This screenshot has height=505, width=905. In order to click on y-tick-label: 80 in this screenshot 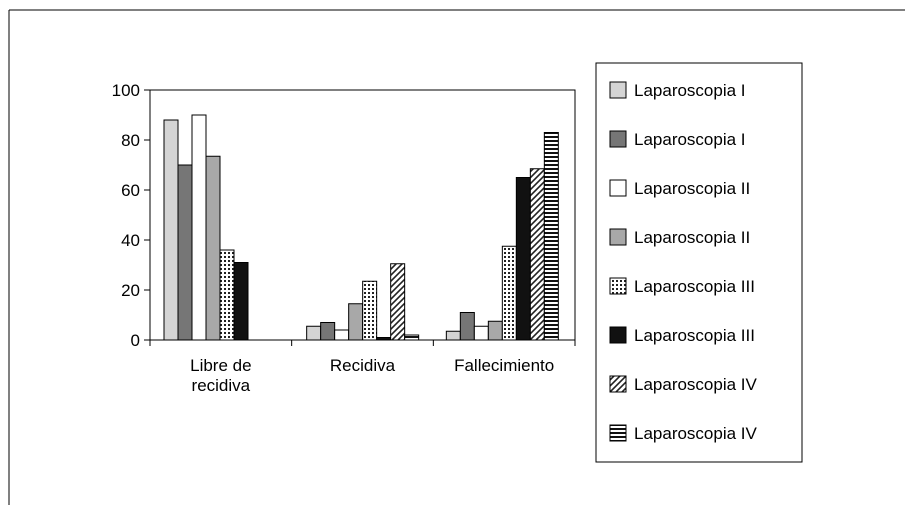, I will do `click(130, 140)`.